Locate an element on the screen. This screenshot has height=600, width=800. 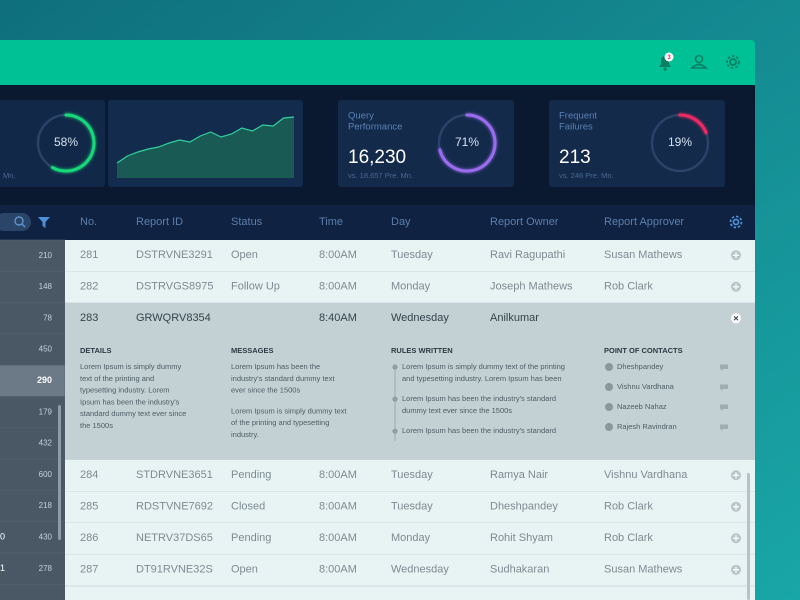
gauge-label: 71% is located at coordinates (467, 142).